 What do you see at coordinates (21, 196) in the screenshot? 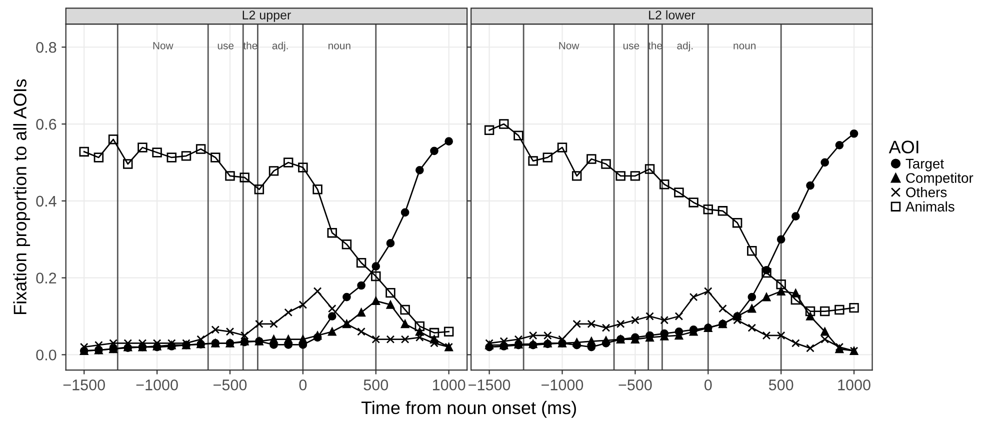
I see `y-axis-title: Fixation proportion to all AOIs` at bounding box center [21, 196].